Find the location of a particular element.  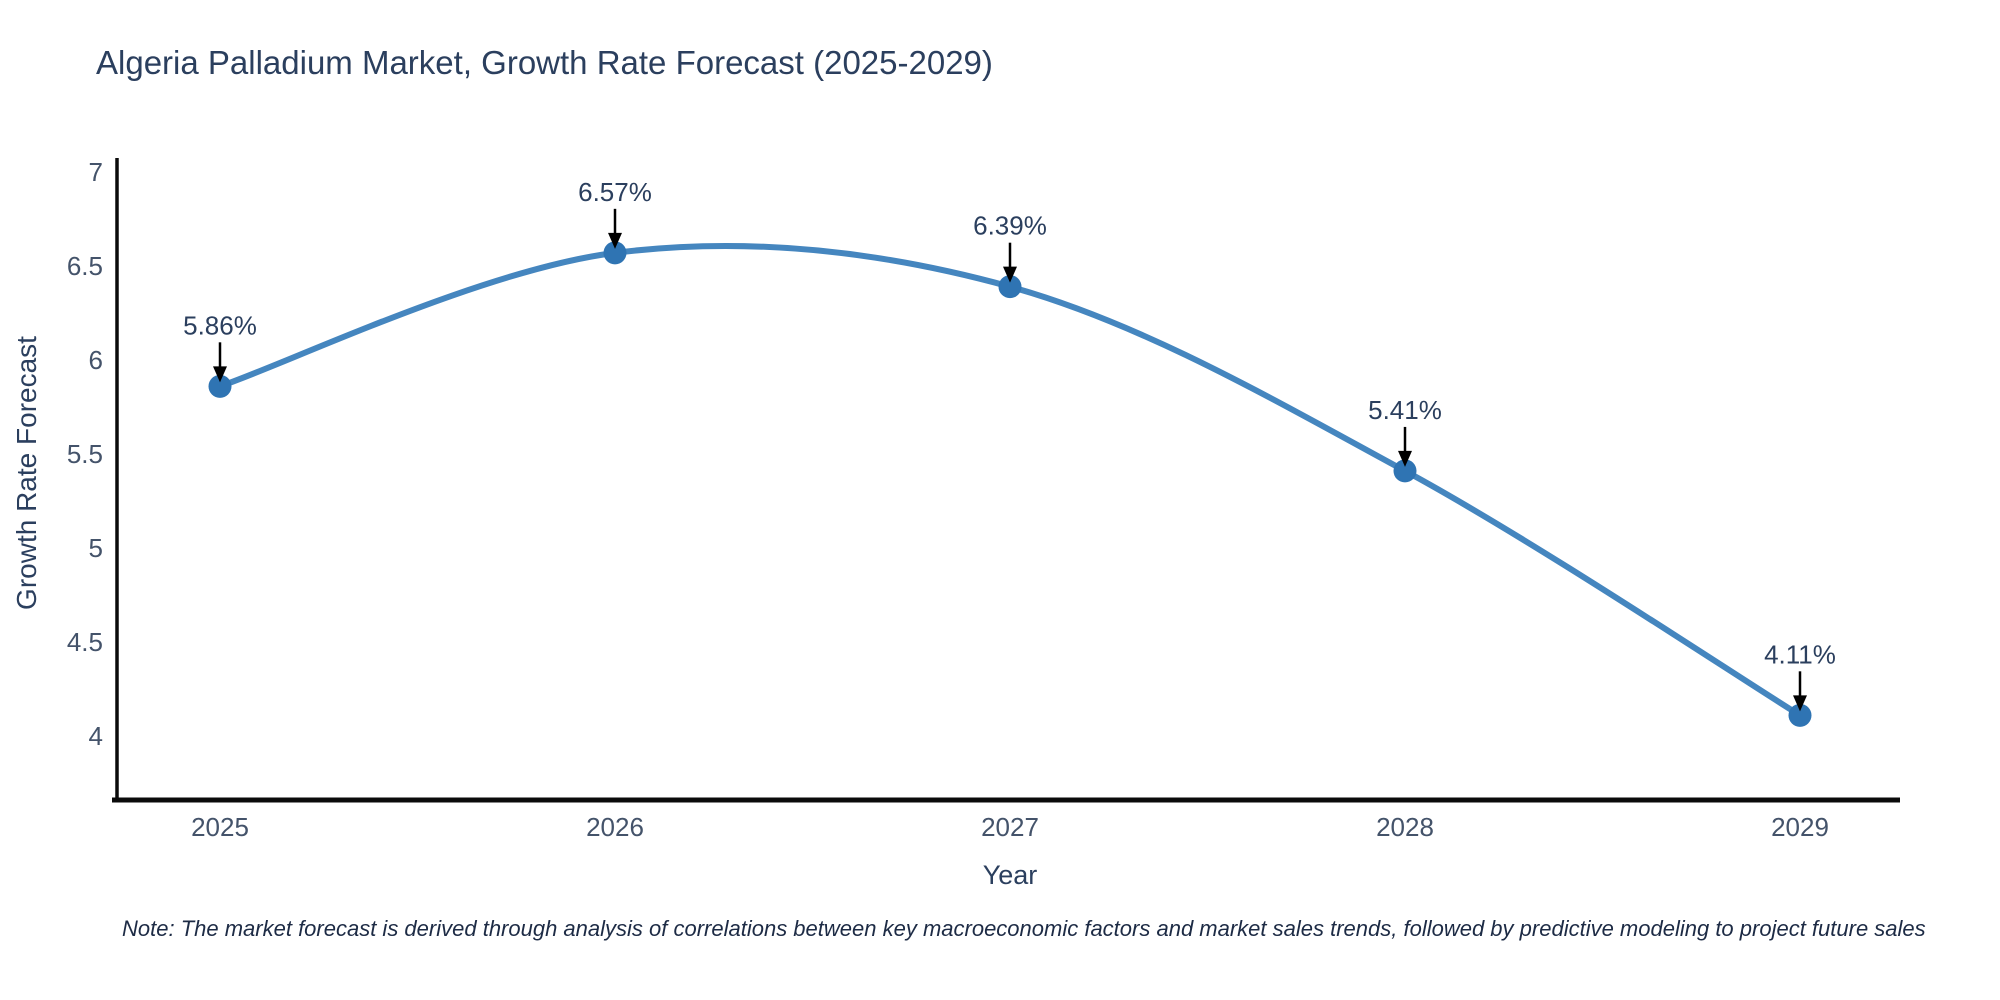

y-tick-label: 4 is located at coordinates (96, 736).